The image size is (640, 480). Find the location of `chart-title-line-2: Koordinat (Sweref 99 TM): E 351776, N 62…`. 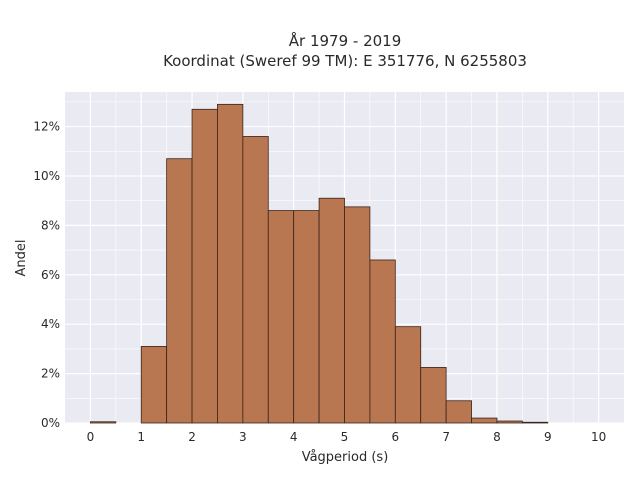

chart-title-line-2: Koordinat (Sweref 99 TM): E 351776, N 62… is located at coordinates (345, 61).